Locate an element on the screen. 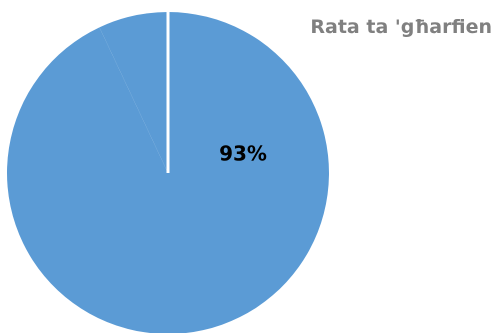 The height and width of the screenshot is (333, 492). slice-label-0: 93% is located at coordinates (243, 154).